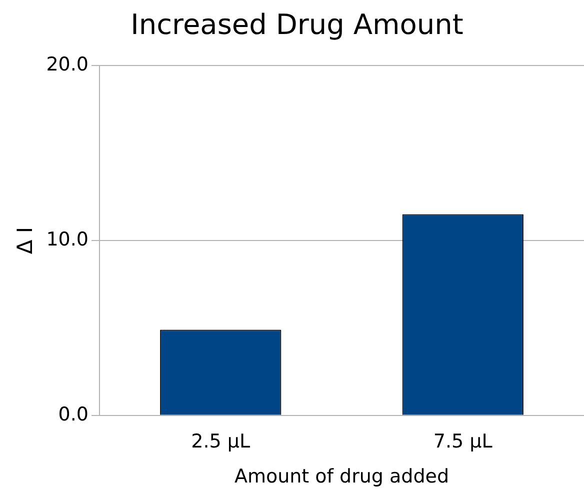  Describe the element at coordinates (67, 65) in the screenshot. I see `y-tick-label: 20.0` at that location.